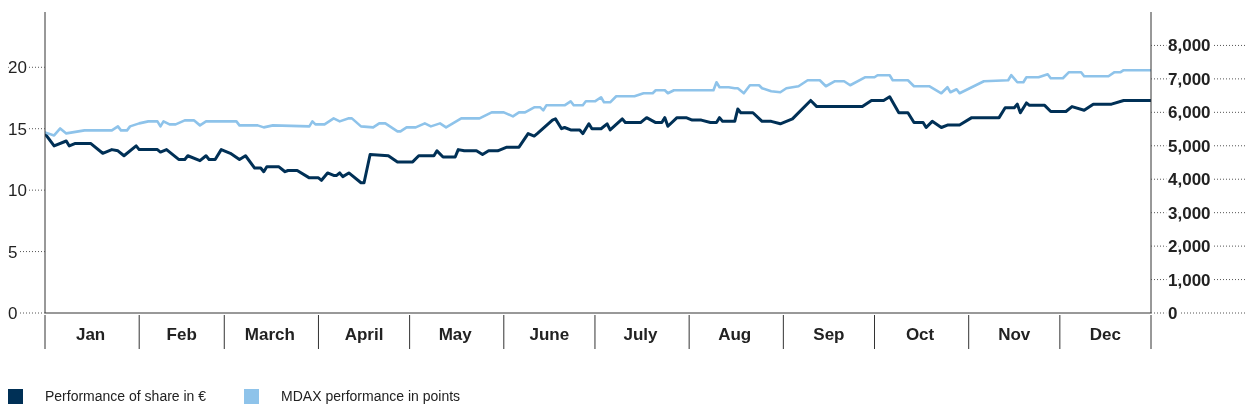 This screenshot has height=411, width=1254. What do you see at coordinates (364, 334) in the screenshot?
I see `x-tick-label: April` at bounding box center [364, 334].